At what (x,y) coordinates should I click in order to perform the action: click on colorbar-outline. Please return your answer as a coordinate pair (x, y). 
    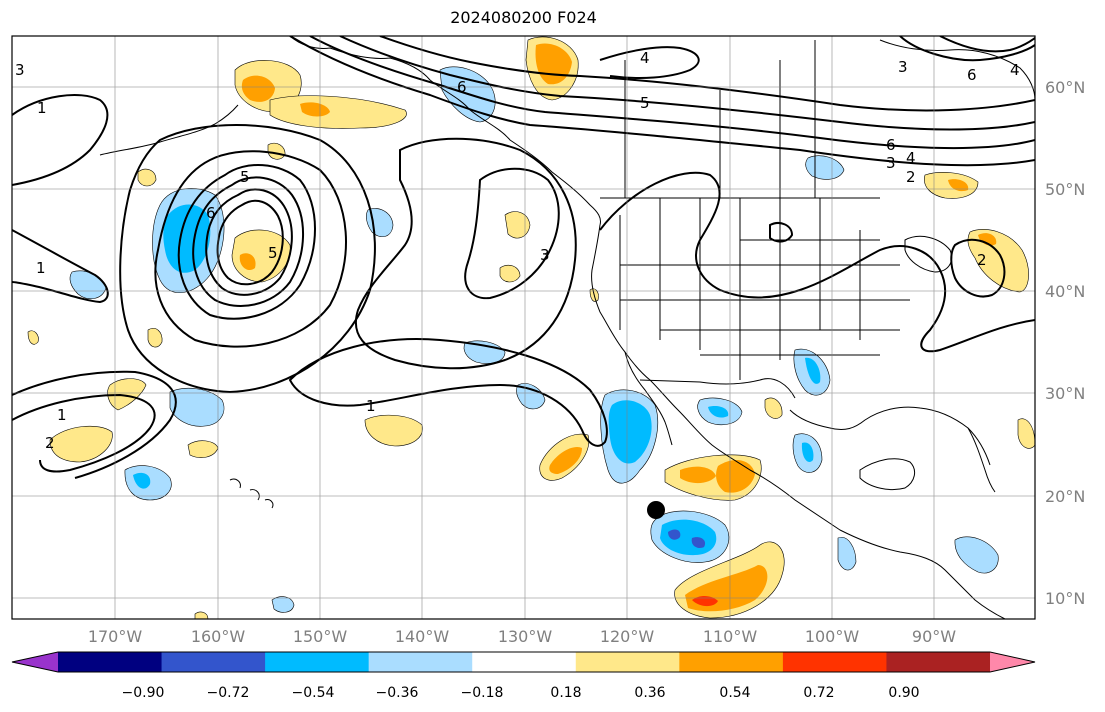
    Looking at the image, I should click on (523, 662).